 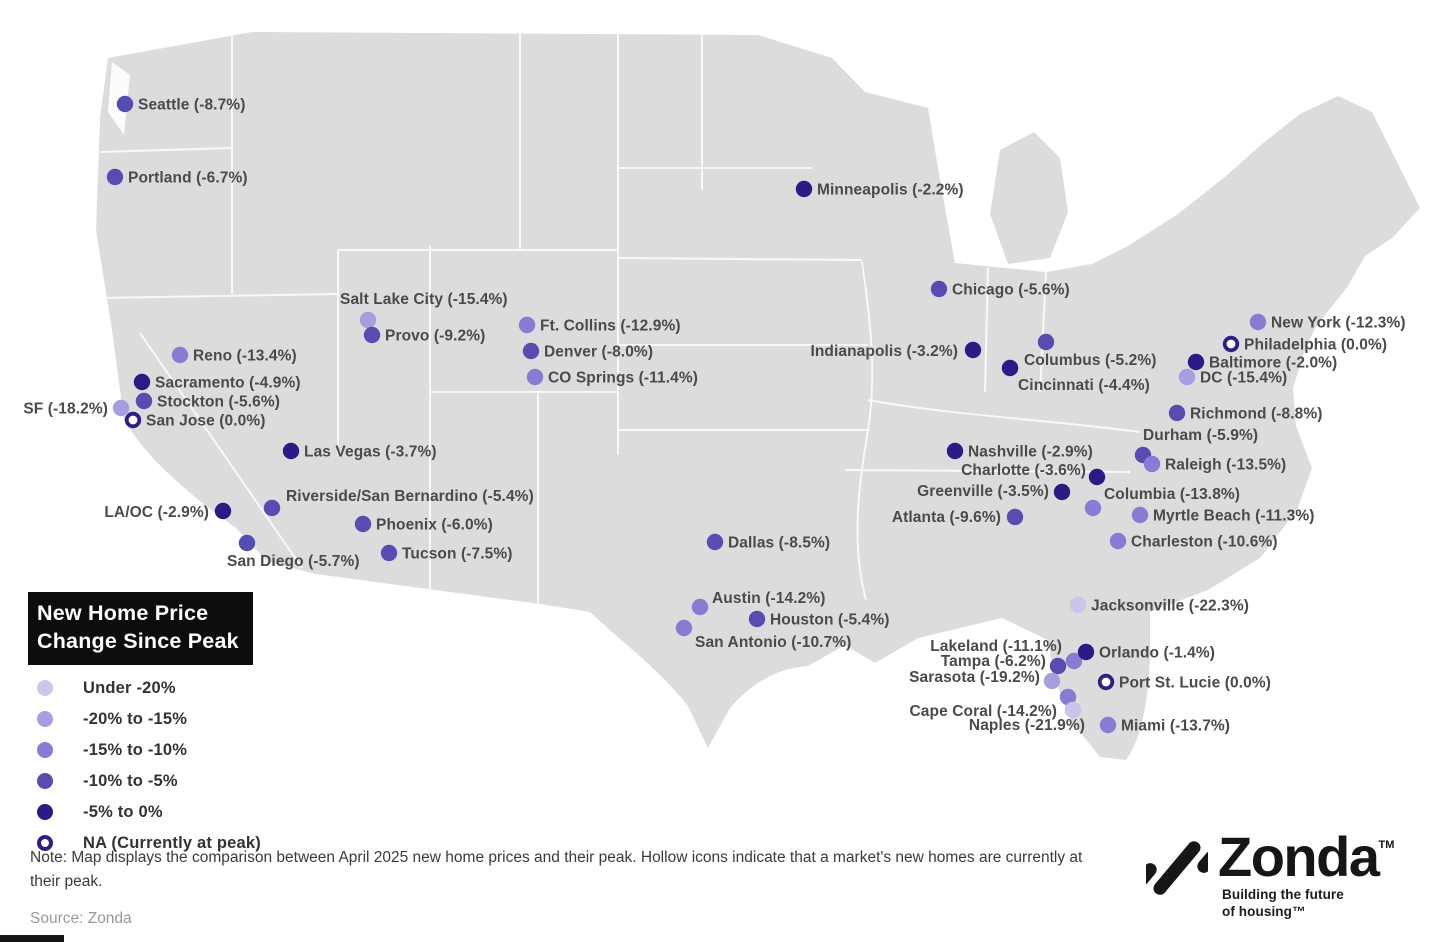 What do you see at coordinates (129, 687) in the screenshot?
I see `legend-label: Under -20%` at bounding box center [129, 687].